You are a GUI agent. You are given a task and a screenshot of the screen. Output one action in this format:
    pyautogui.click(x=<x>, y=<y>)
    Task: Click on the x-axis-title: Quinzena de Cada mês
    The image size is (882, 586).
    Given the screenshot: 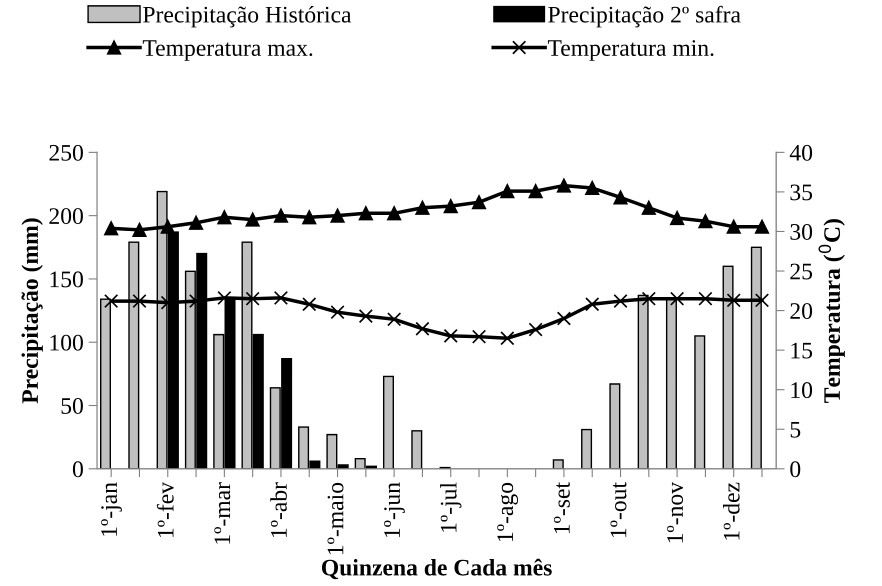 What is the action you would take?
    pyautogui.click(x=437, y=569)
    